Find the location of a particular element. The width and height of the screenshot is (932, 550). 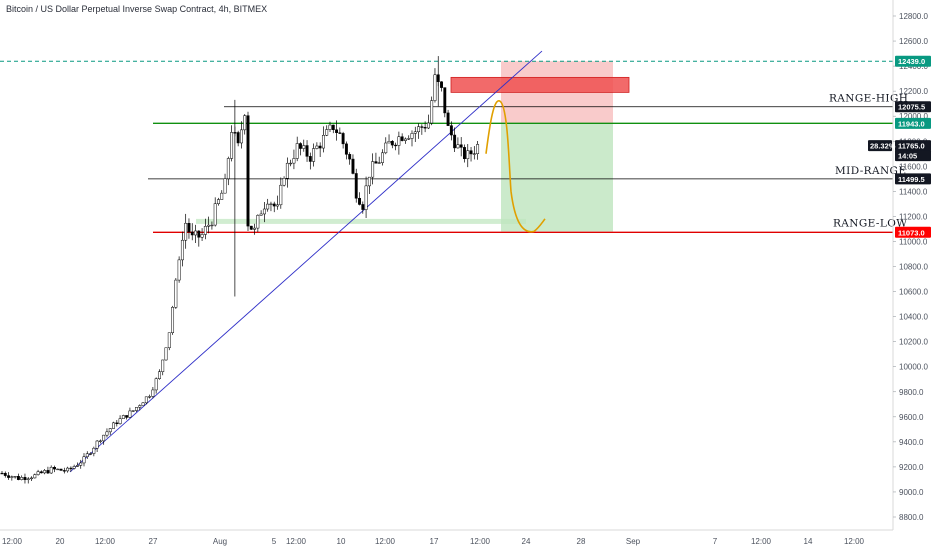

price-tag-label: 14:05 is located at coordinates (907, 156).